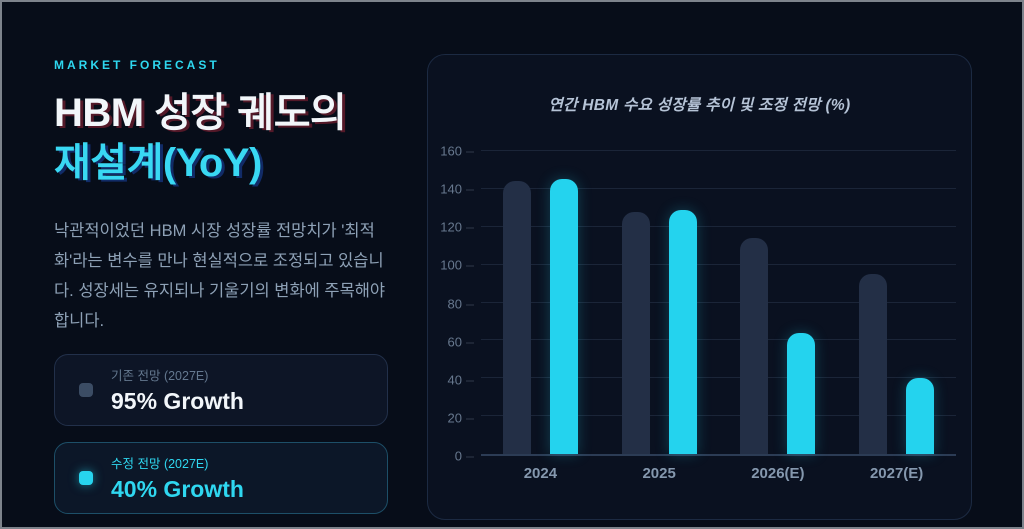 This screenshot has width=1024, height=529. Describe the element at coordinates (461, 303) in the screenshot. I see `y-tick-label-80: 80` at that location.